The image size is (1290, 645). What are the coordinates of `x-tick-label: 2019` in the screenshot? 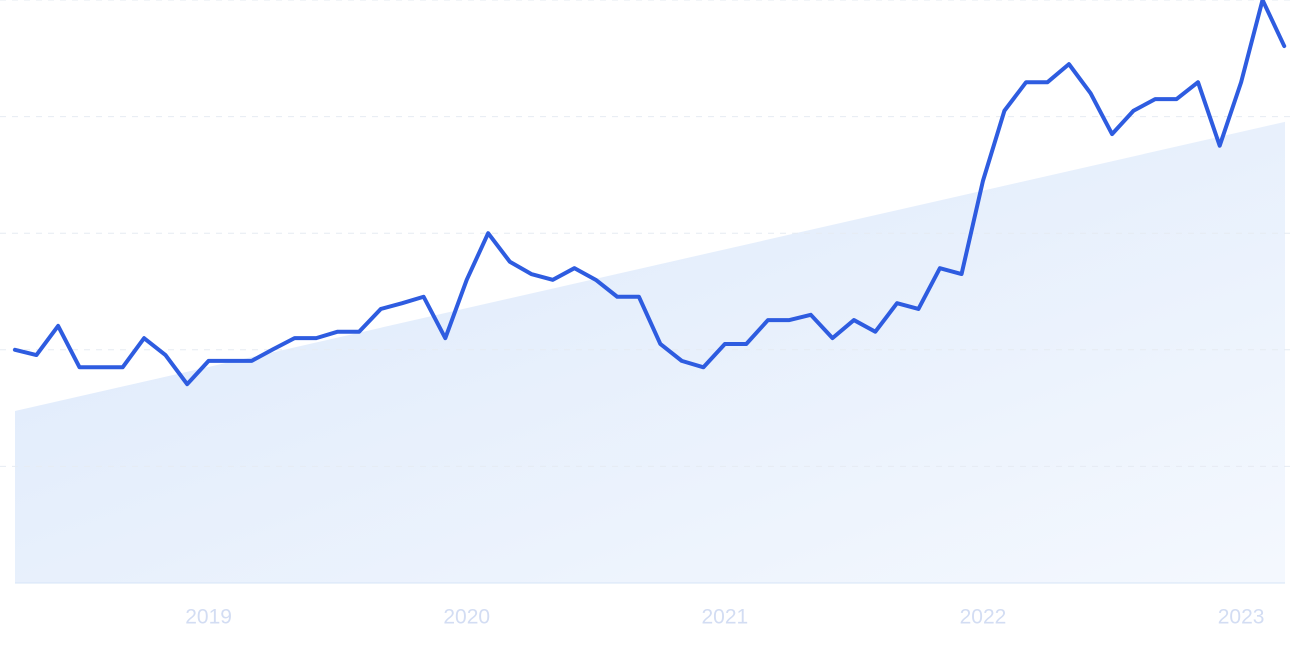 It's located at (208, 617).